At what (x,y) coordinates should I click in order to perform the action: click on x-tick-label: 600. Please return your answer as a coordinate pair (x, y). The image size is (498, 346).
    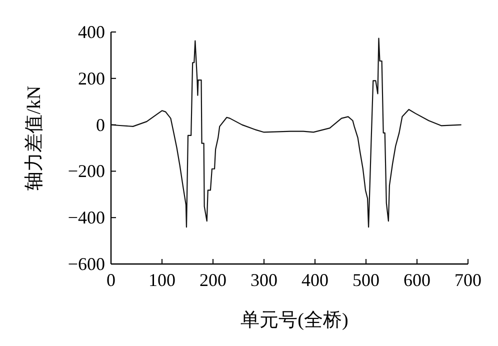
    Looking at the image, I should click on (417, 280).